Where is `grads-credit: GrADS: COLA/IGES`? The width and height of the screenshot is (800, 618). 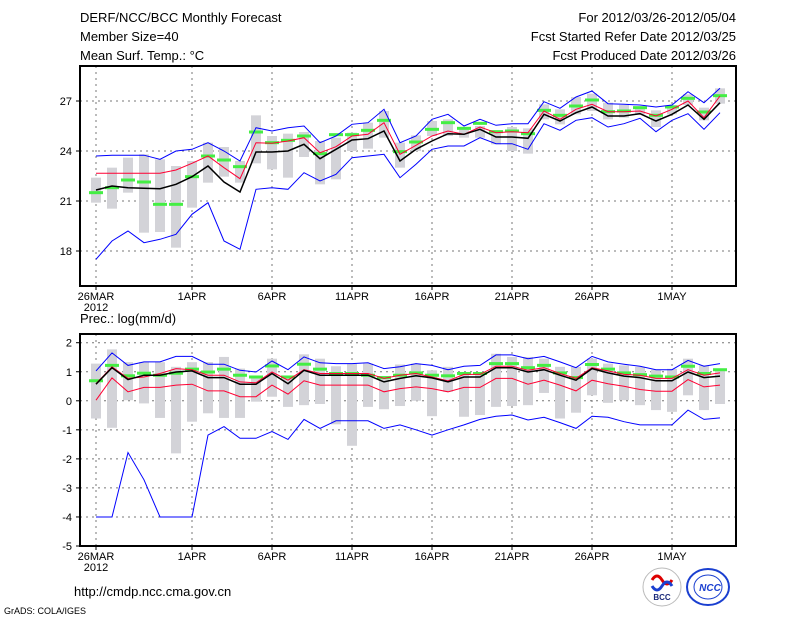 grads-credit: GrADS: COLA/IGES is located at coordinates (45, 611).